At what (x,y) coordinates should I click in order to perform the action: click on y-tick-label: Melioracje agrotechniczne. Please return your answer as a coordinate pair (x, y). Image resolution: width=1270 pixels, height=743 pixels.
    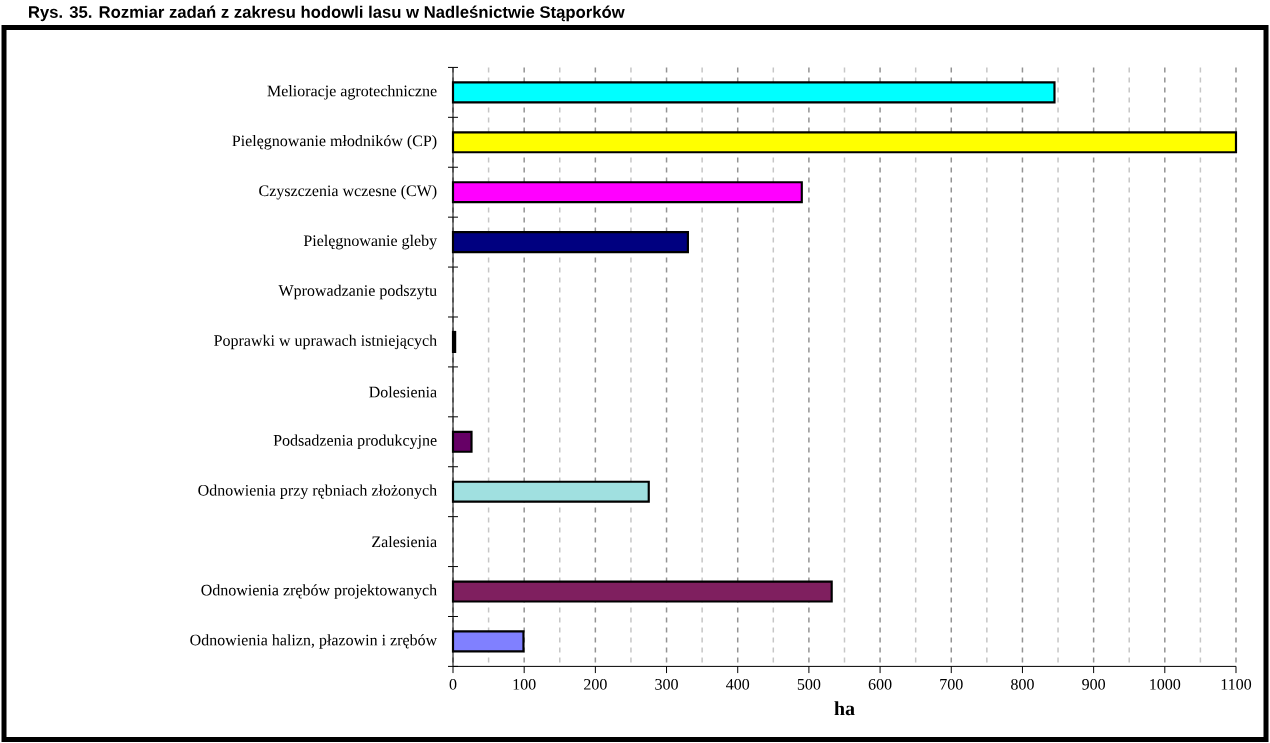
    Looking at the image, I should click on (352, 92).